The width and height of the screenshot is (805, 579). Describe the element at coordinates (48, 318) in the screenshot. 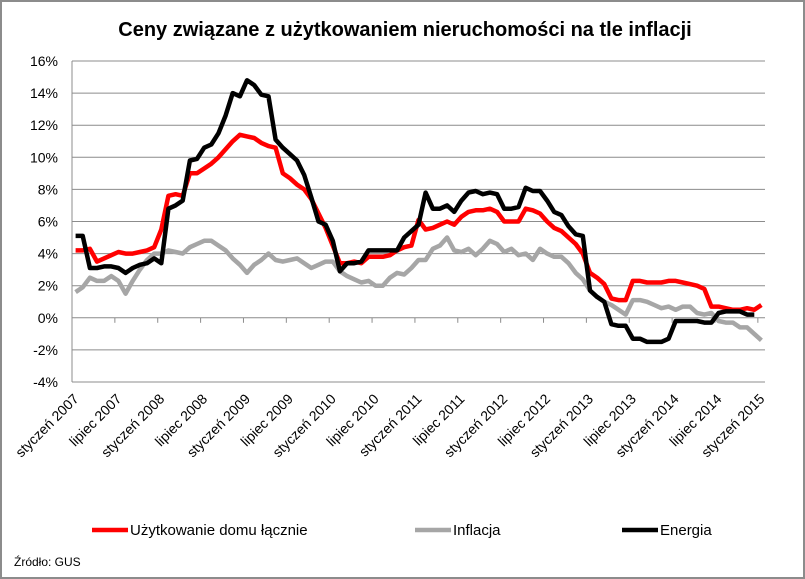

I see `y-tick-label: 0%` at that location.